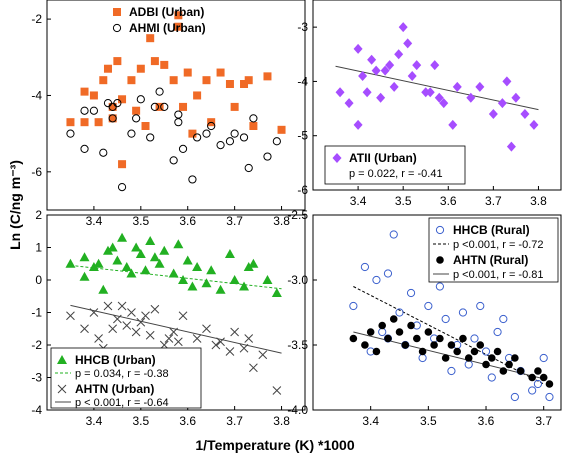 The height and width of the screenshot is (457, 568). What do you see at coordinates (114, 389) in the screenshot?
I see `legend-label: AHTN (Urban)` at bounding box center [114, 389].